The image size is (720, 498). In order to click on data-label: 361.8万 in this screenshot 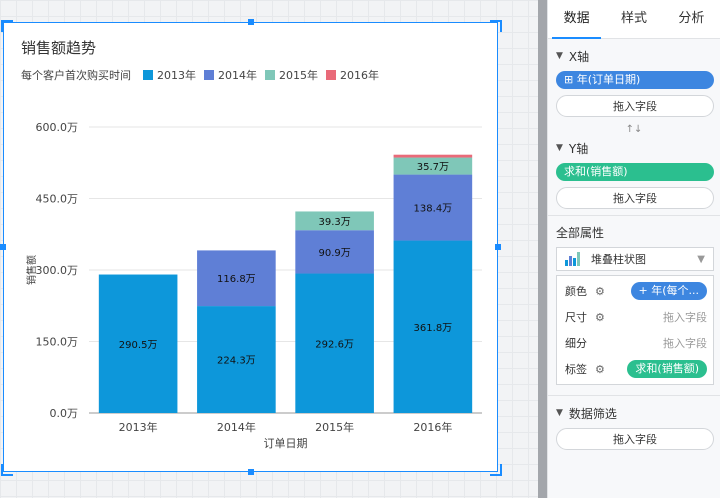, I will do `click(433, 328)`.